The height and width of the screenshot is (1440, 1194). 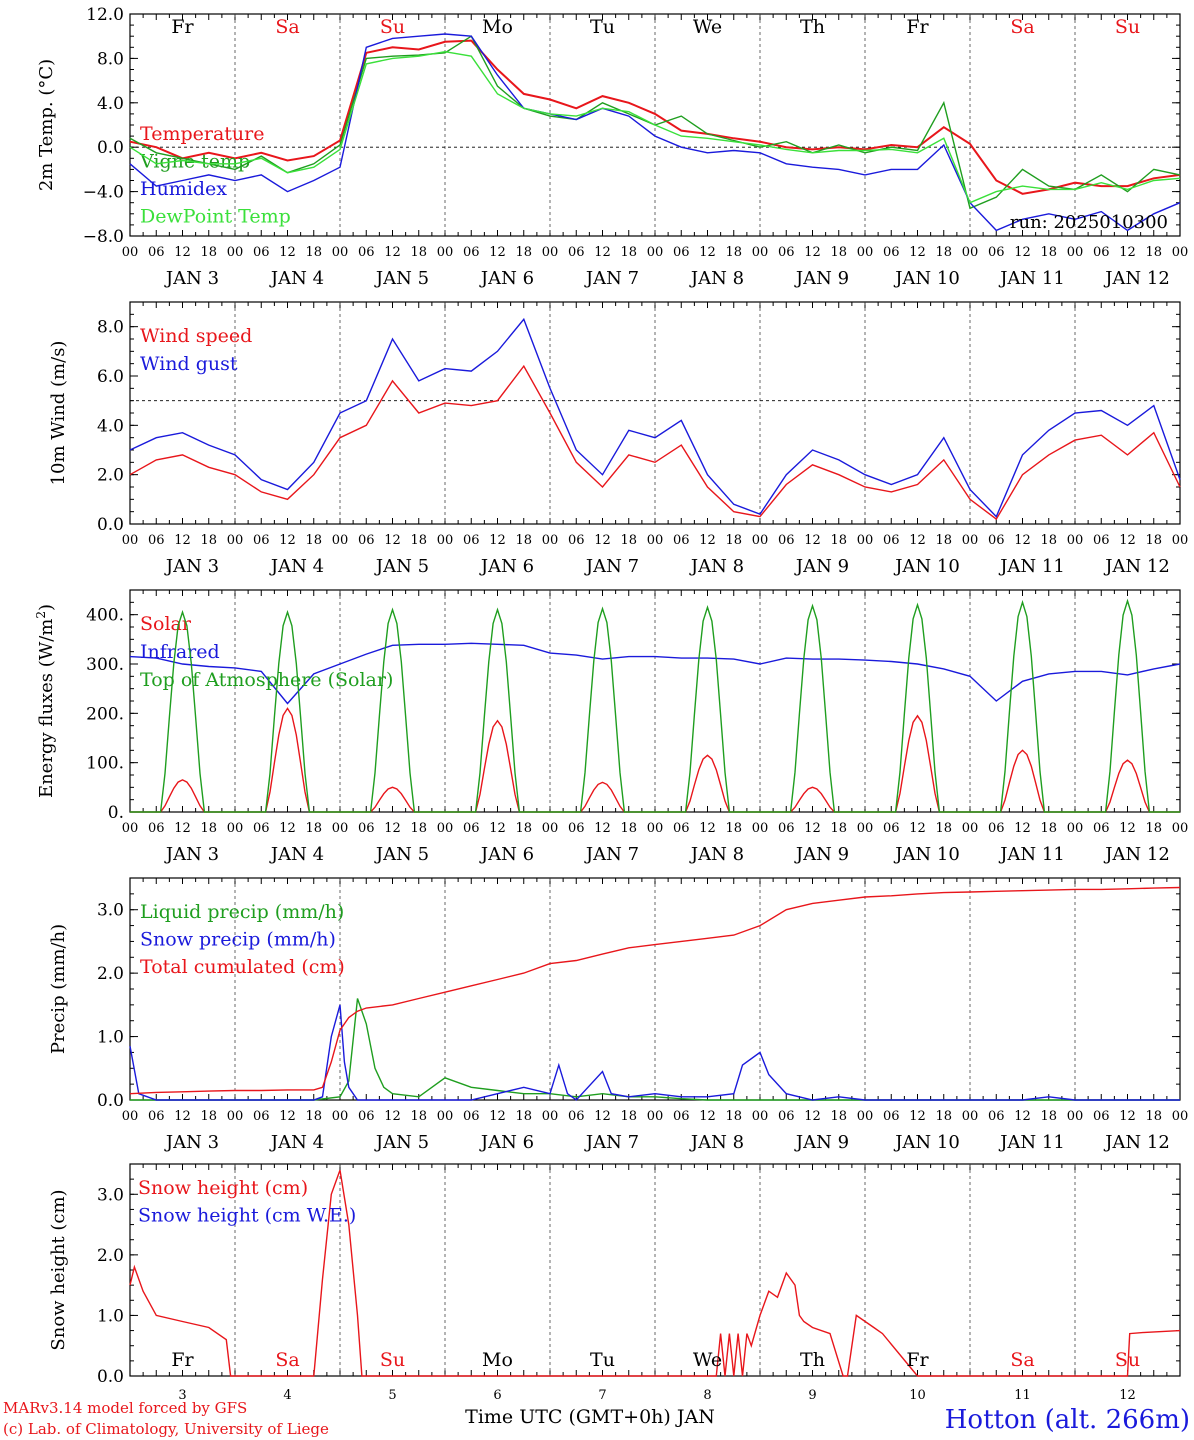 What do you see at coordinates (110, 377) in the screenshot?
I see `y-tick-label: 6.0` at bounding box center [110, 377].